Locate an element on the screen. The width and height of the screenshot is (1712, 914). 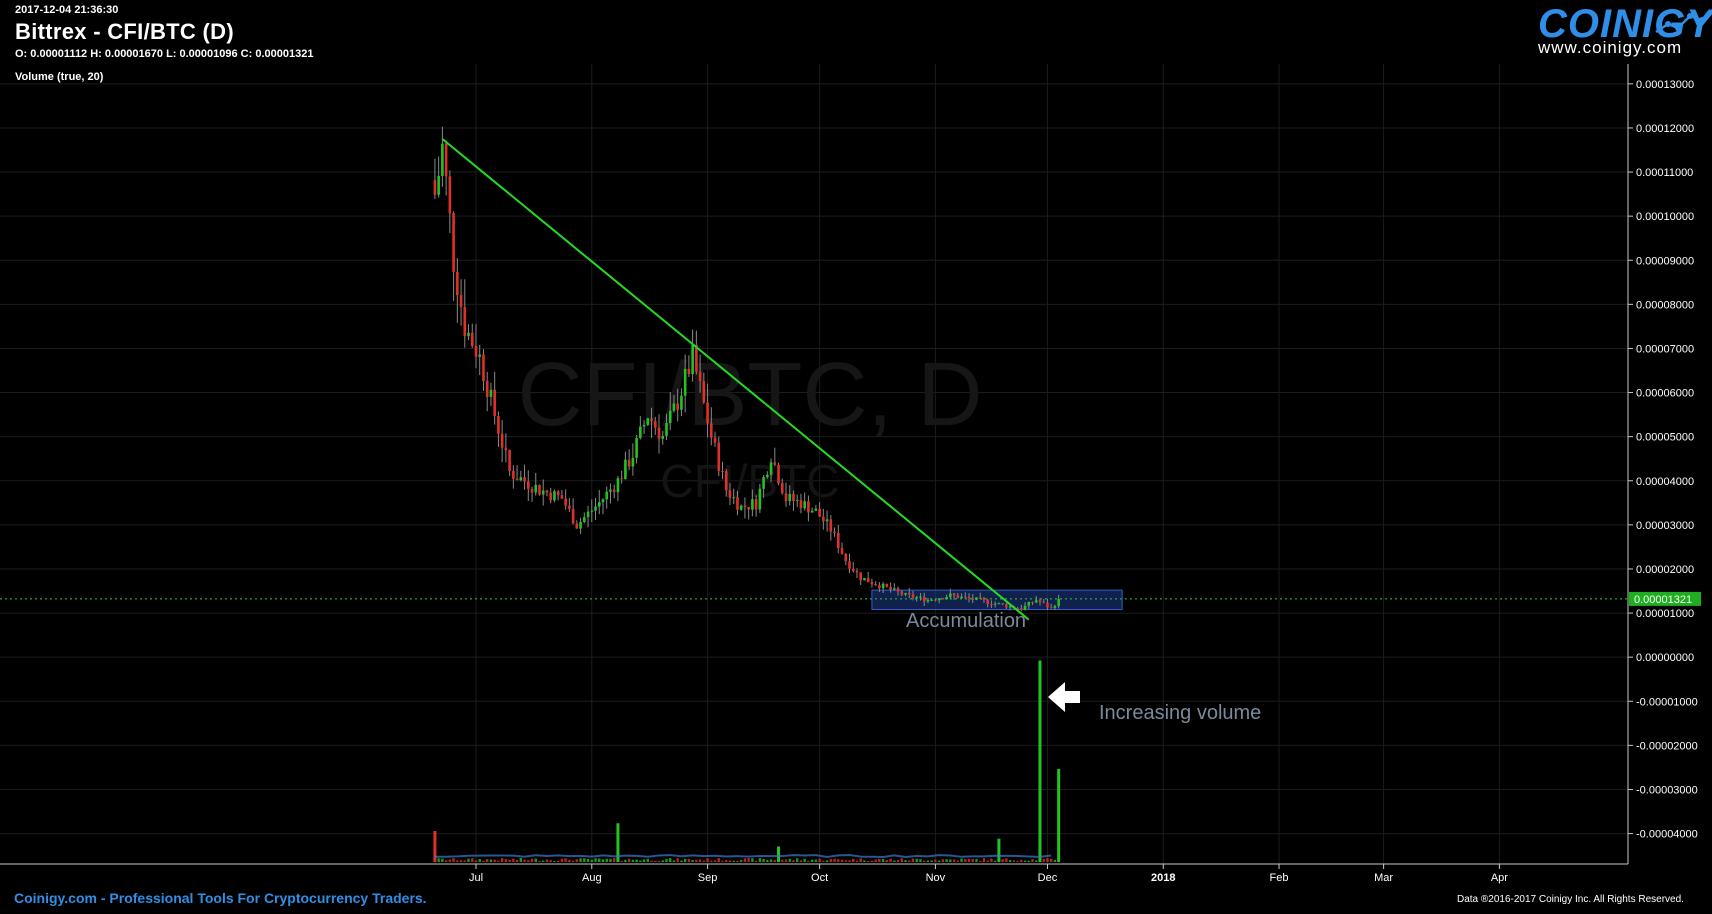
logo-url: www.coinigy.com is located at coordinates (1610, 47).